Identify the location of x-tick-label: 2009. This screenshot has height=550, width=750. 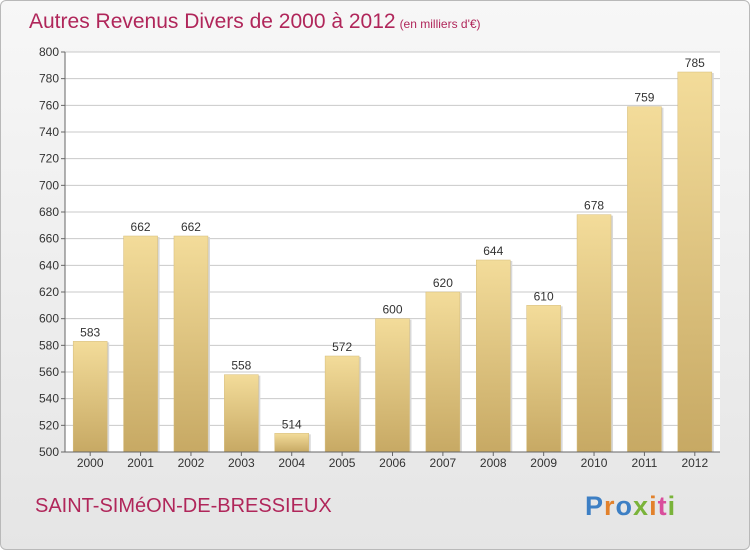
(543, 463).